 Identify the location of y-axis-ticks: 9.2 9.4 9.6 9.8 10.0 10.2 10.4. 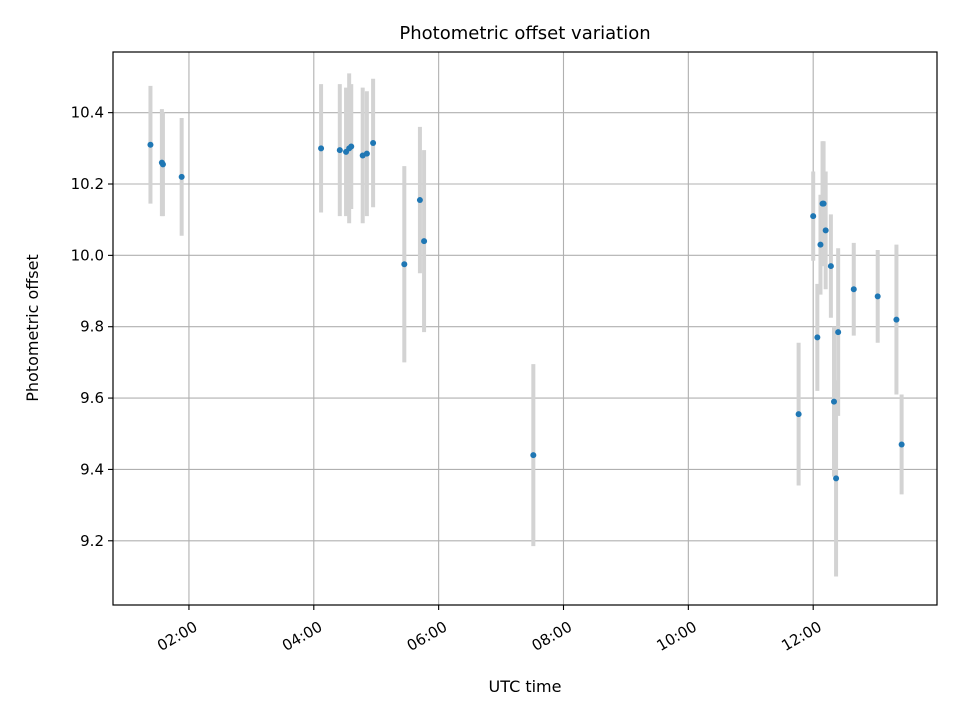
(92, 327).